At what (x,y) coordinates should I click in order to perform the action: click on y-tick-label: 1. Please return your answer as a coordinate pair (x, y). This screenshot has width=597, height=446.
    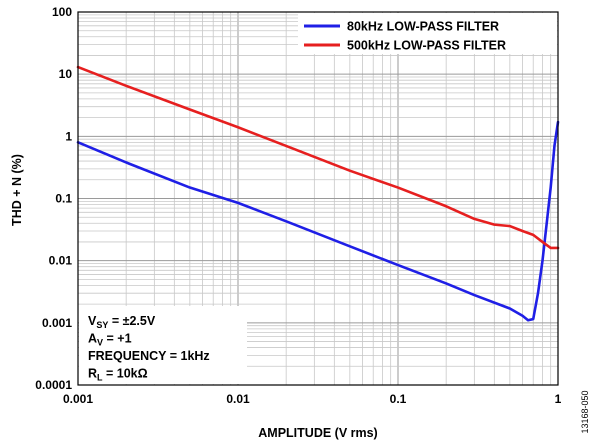
    Looking at the image, I should click on (68, 136).